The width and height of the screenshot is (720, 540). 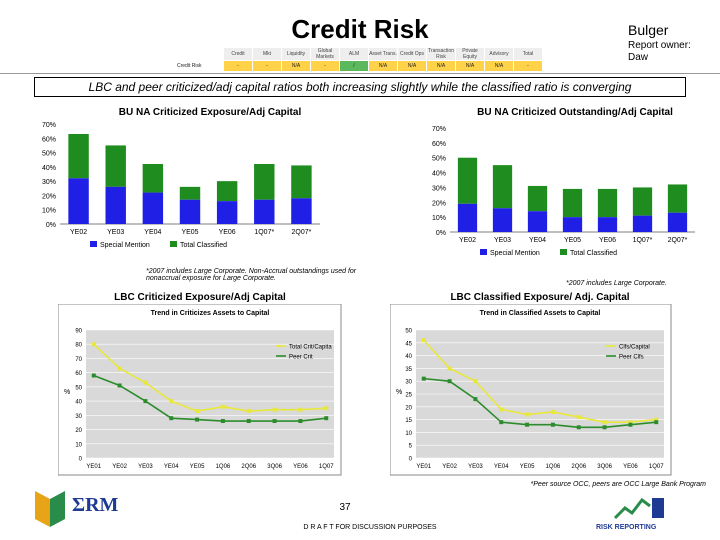 What do you see at coordinates (540, 313) in the screenshot?
I see `inner-chart-title: Trend in Classified Assets to Capital` at bounding box center [540, 313].